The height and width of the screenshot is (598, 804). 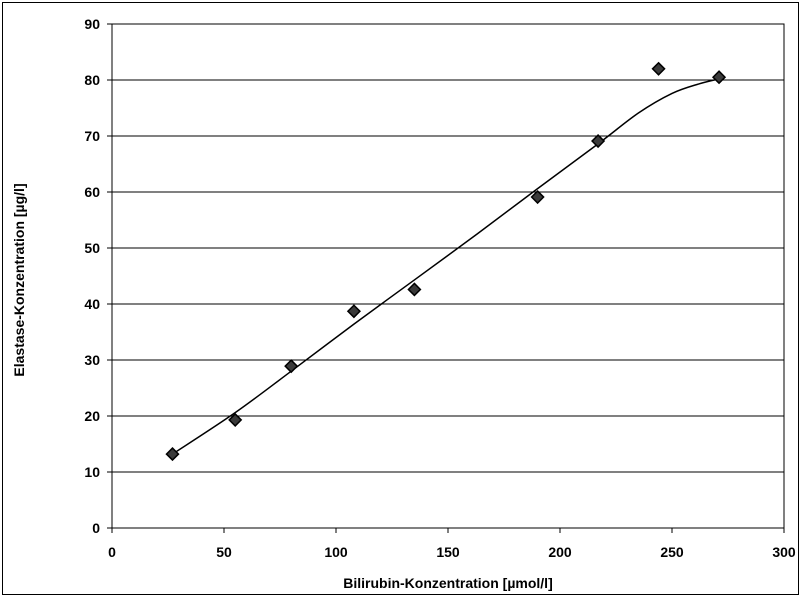 What do you see at coordinates (92, 304) in the screenshot?
I see `y-tick-label: 40` at bounding box center [92, 304].